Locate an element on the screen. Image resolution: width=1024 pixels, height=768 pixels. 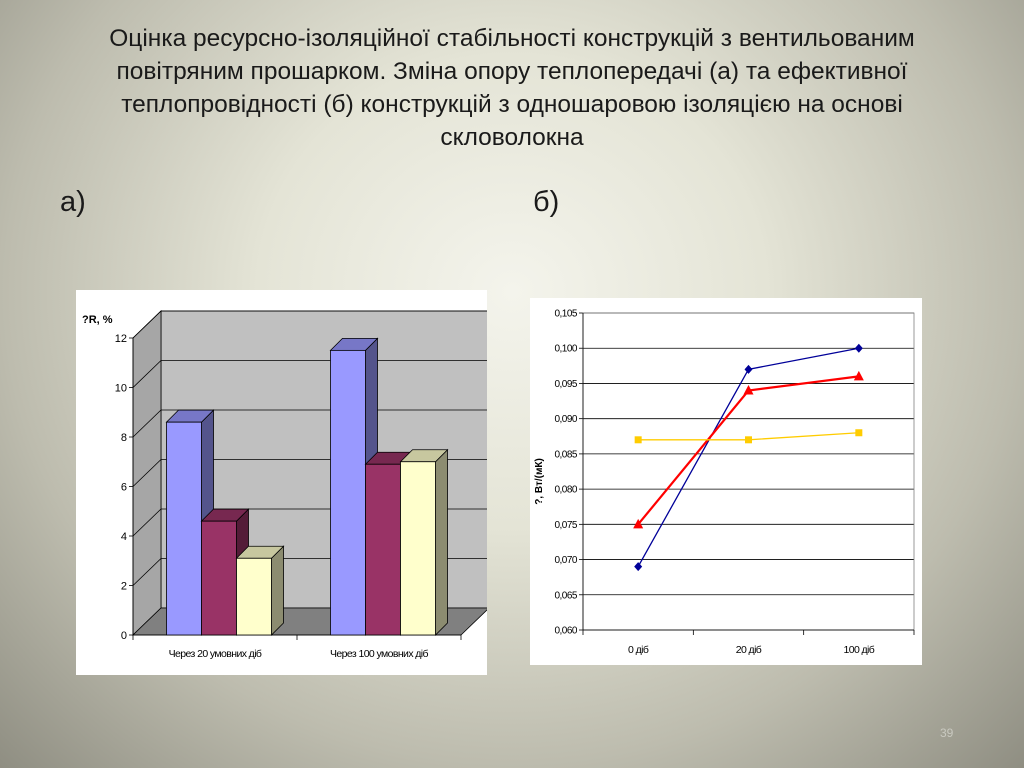
chart-b-ytick-label: 0,090 is located at coordinates (565, 419).